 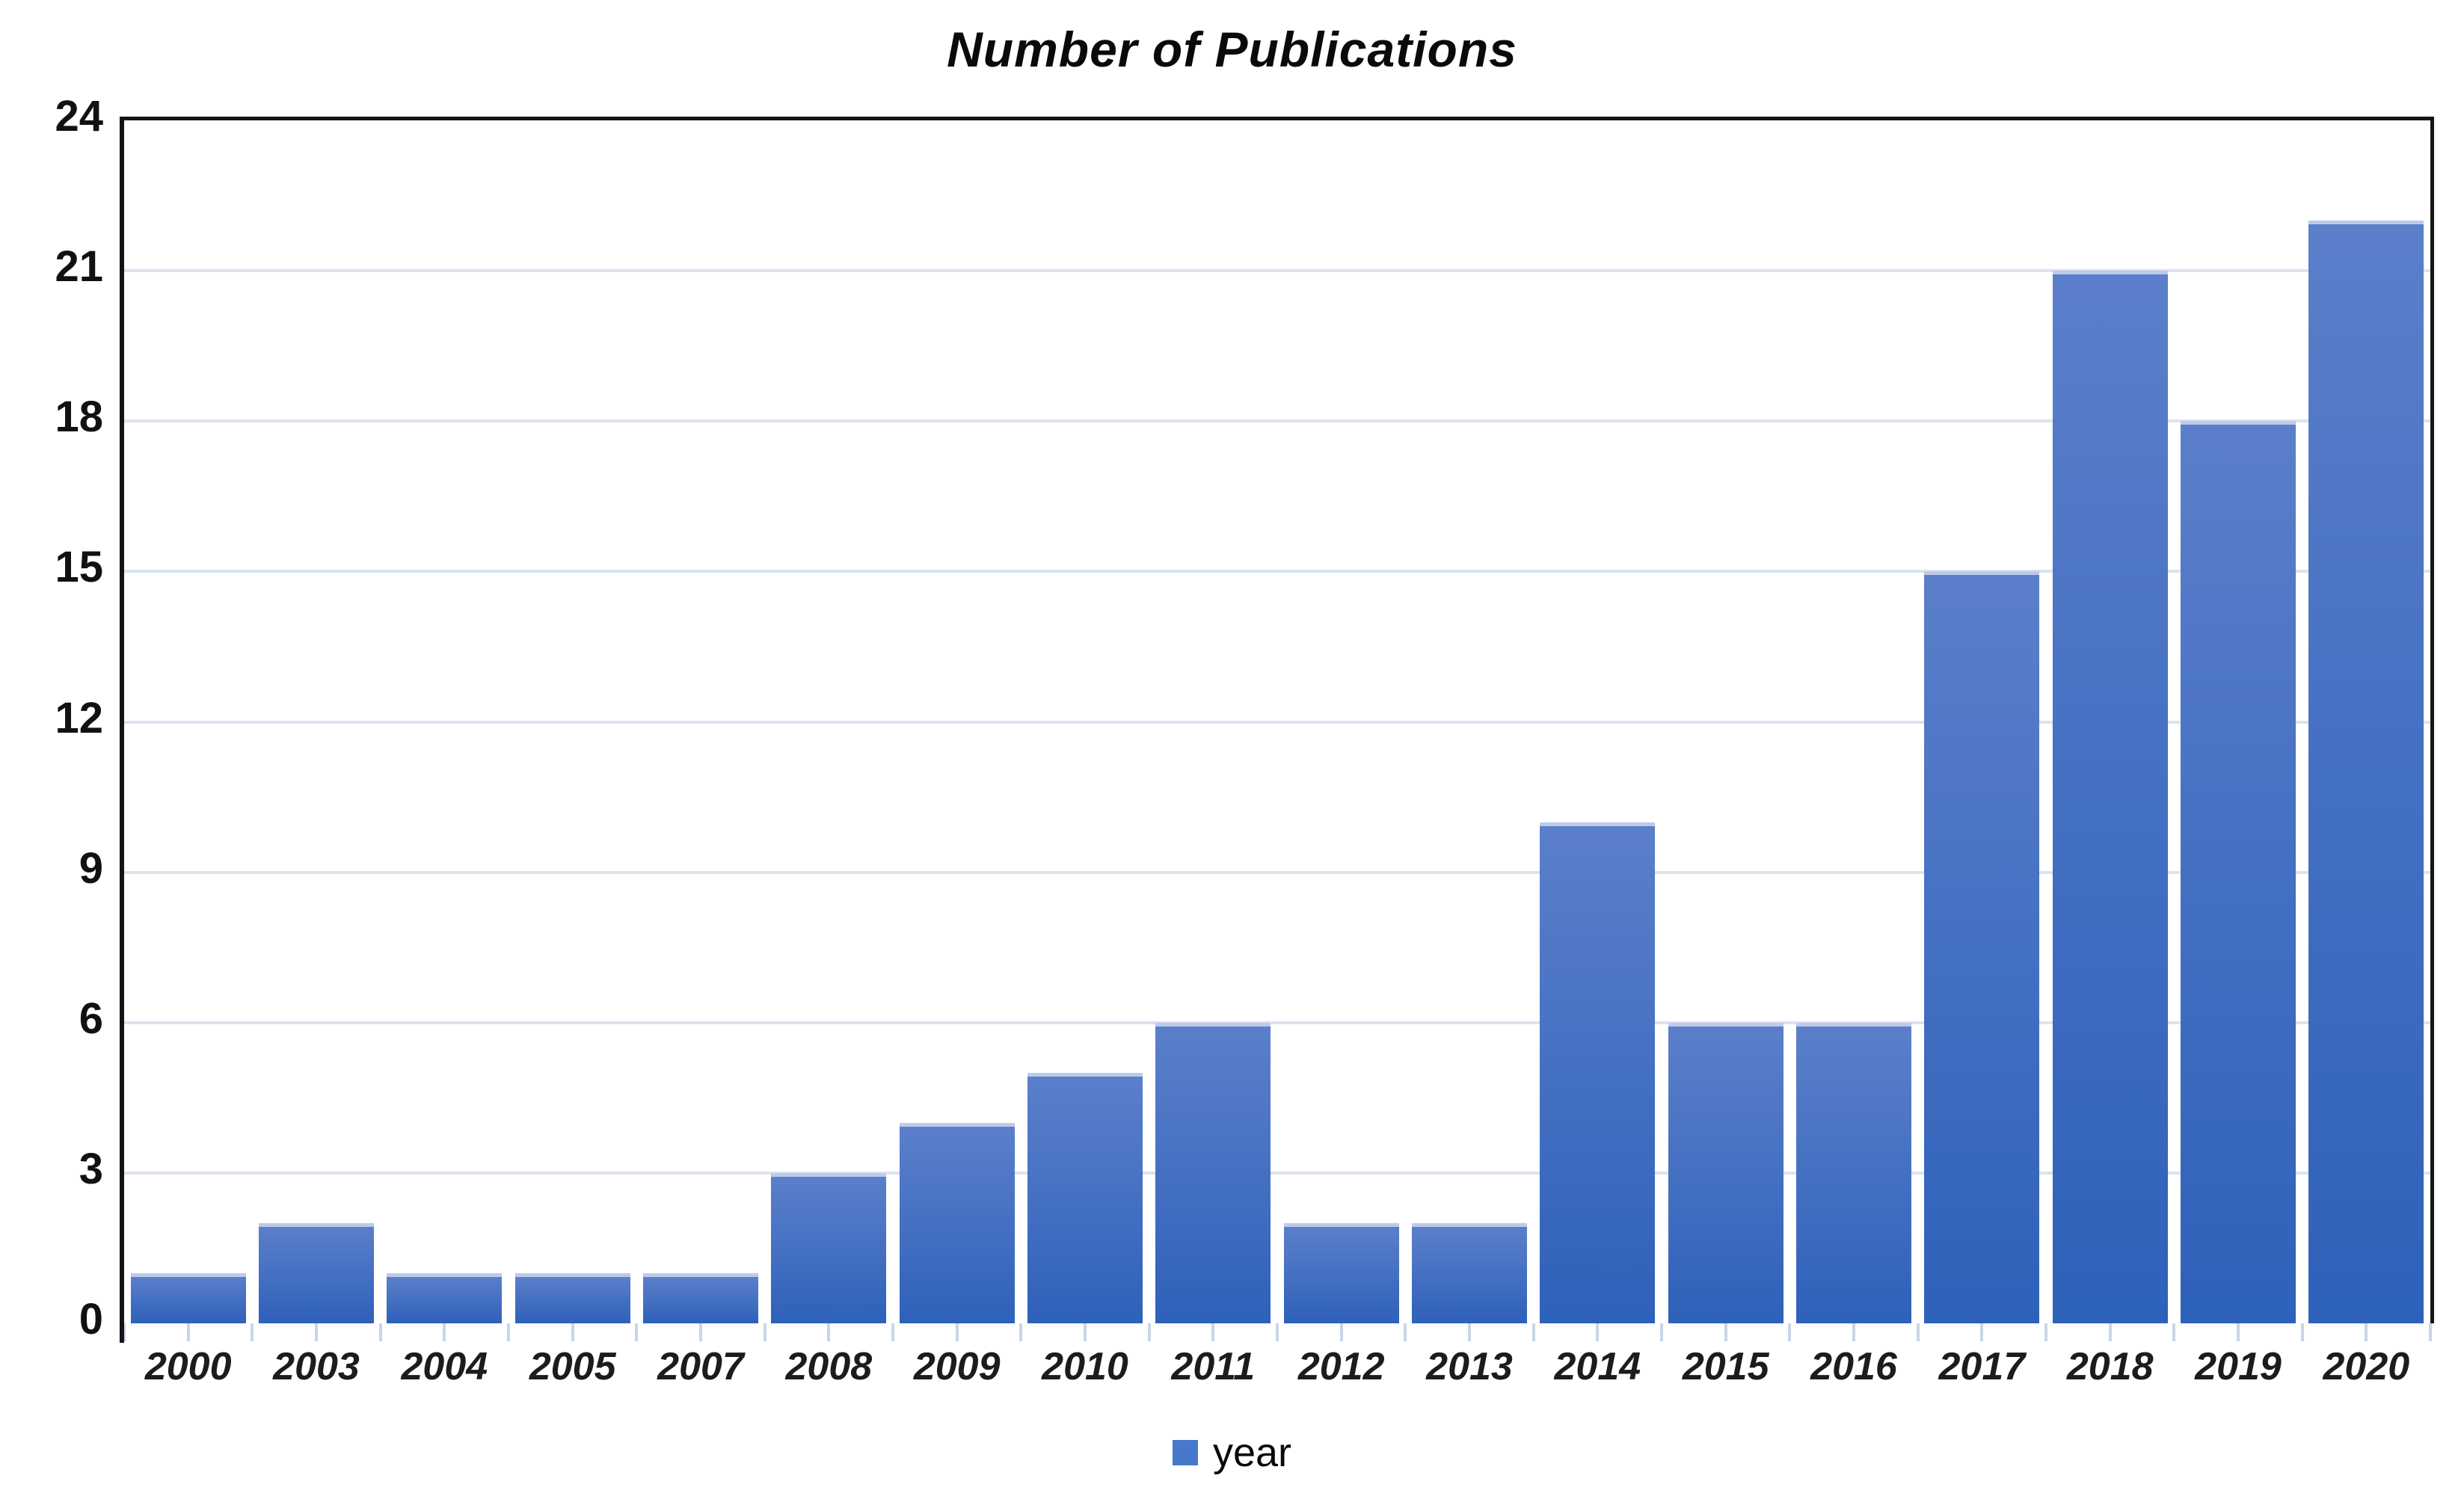 I want to click on bar-2019, so click(x=2238, y=872).